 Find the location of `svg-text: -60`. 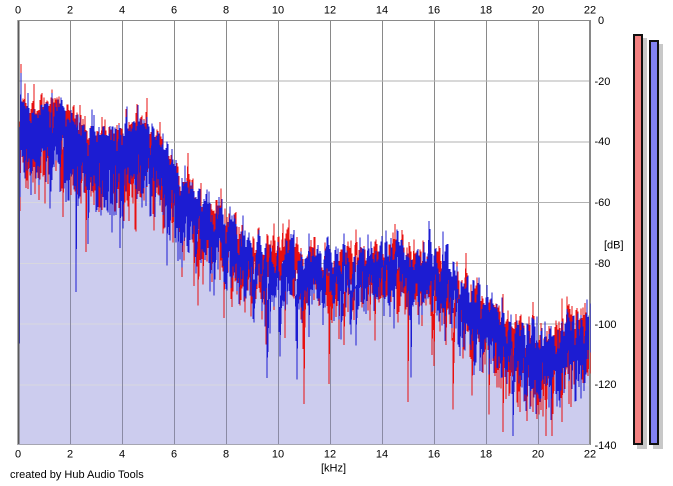

svg-text: -60 is located at coordinates (603, 203).